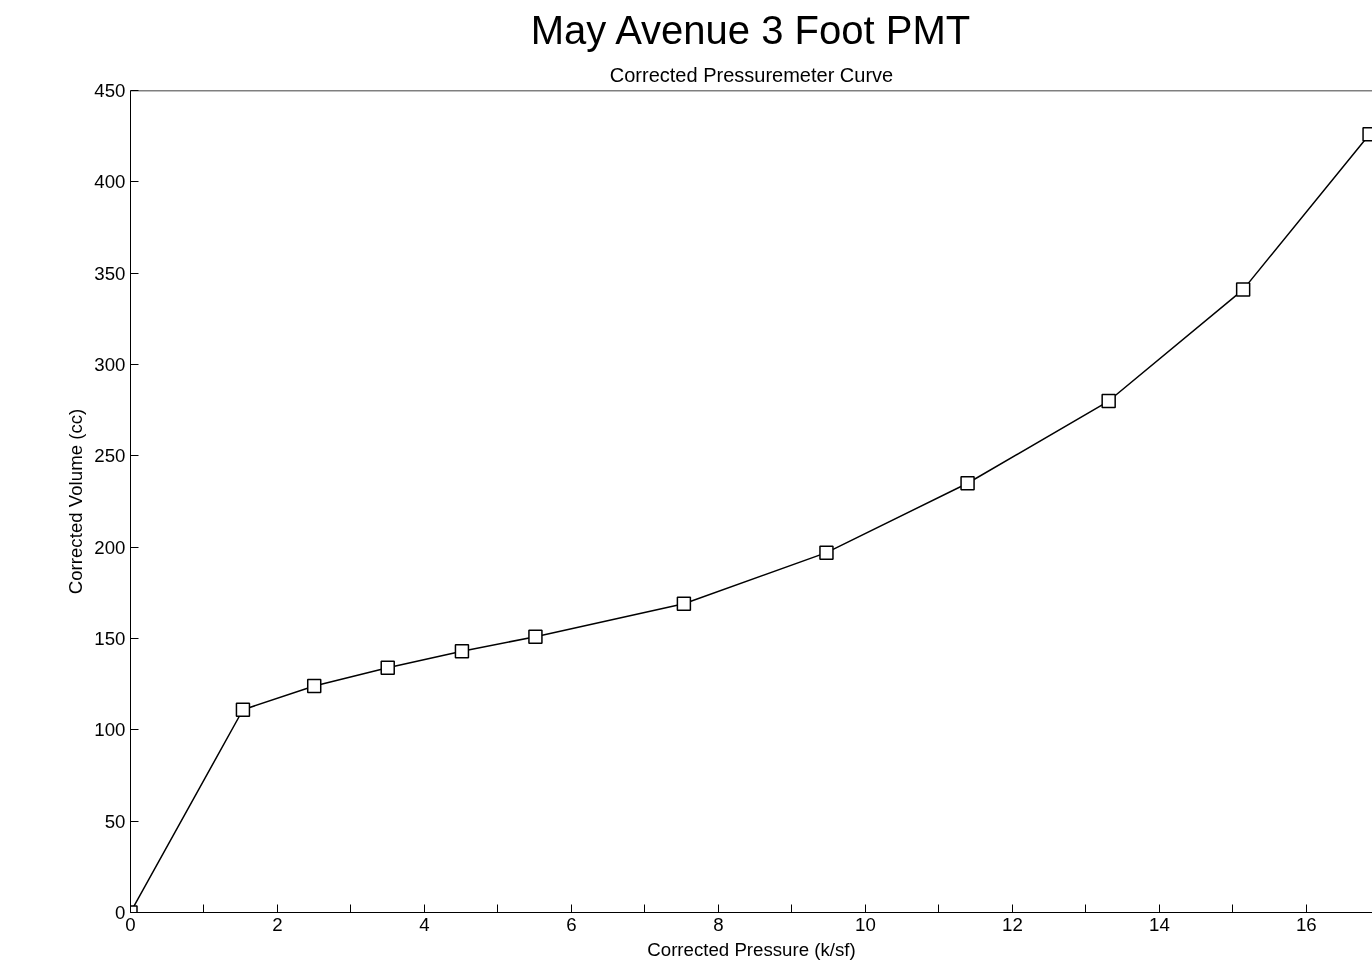  I want to click on x-tick-label: 12, so click(1012, 924).